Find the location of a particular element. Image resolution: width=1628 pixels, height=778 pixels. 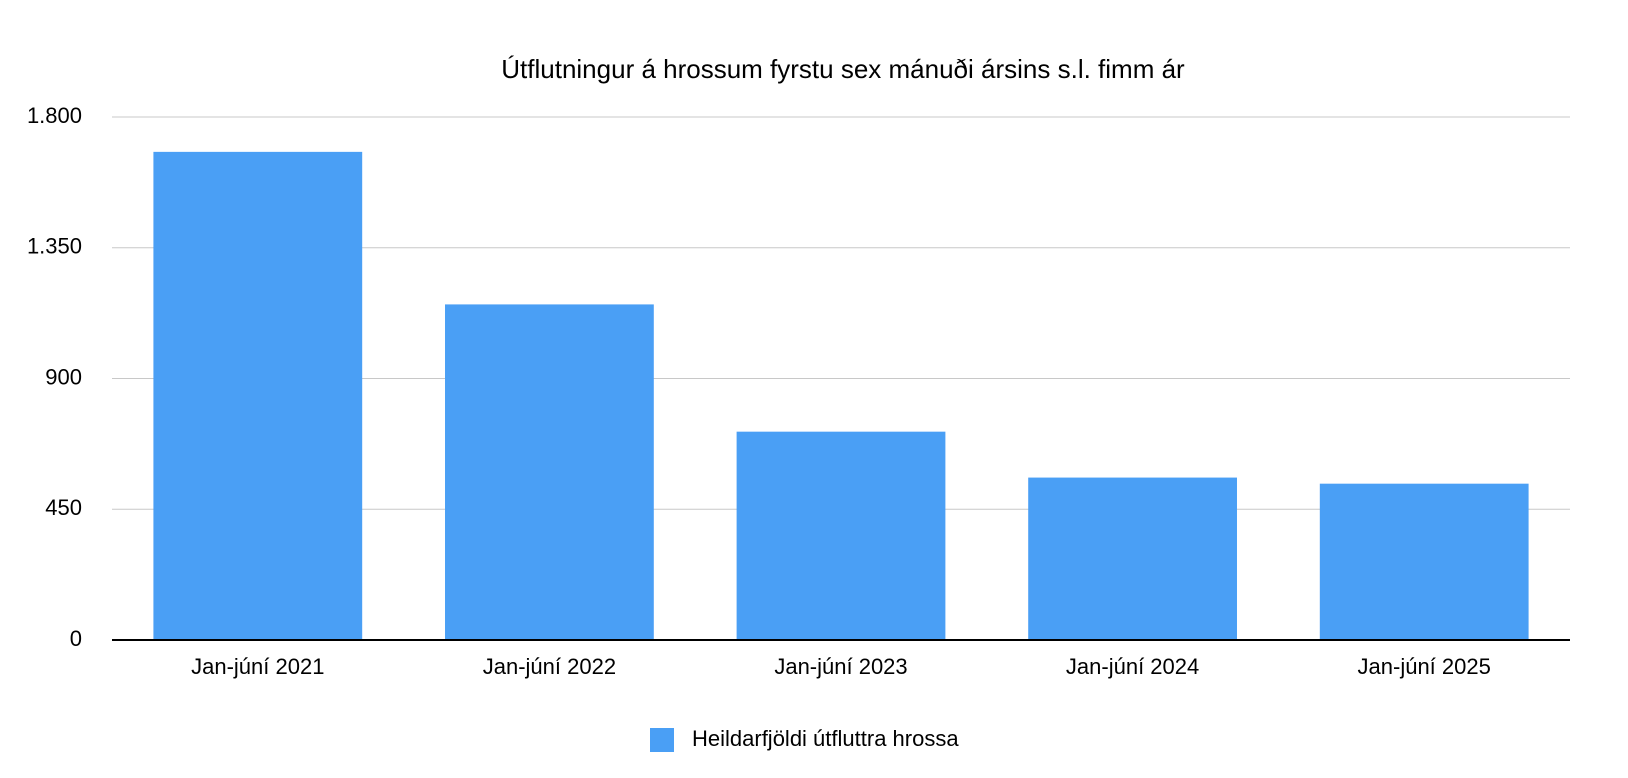

y-tick-label: 1.800 is located at coordinates (54, 115).